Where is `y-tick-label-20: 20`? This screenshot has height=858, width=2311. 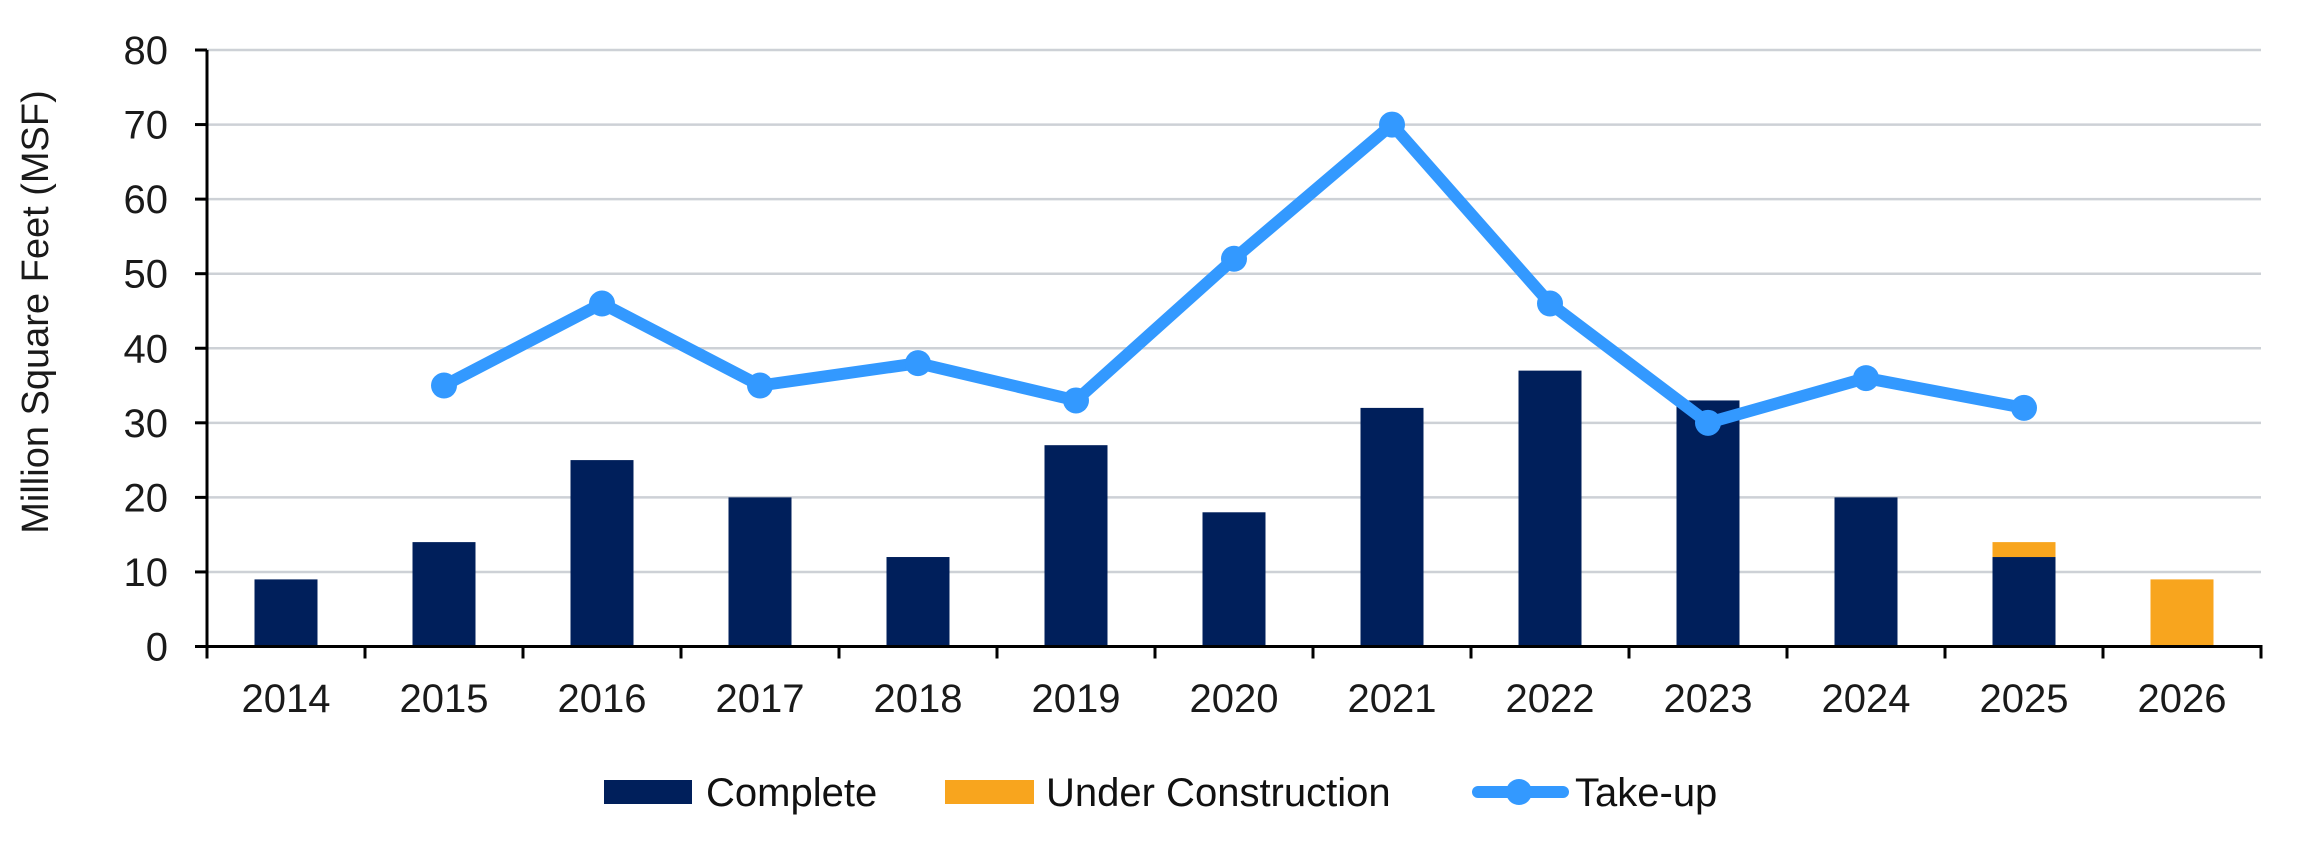
y-tick-label-20: 20 is located at coordinates (146, 498).